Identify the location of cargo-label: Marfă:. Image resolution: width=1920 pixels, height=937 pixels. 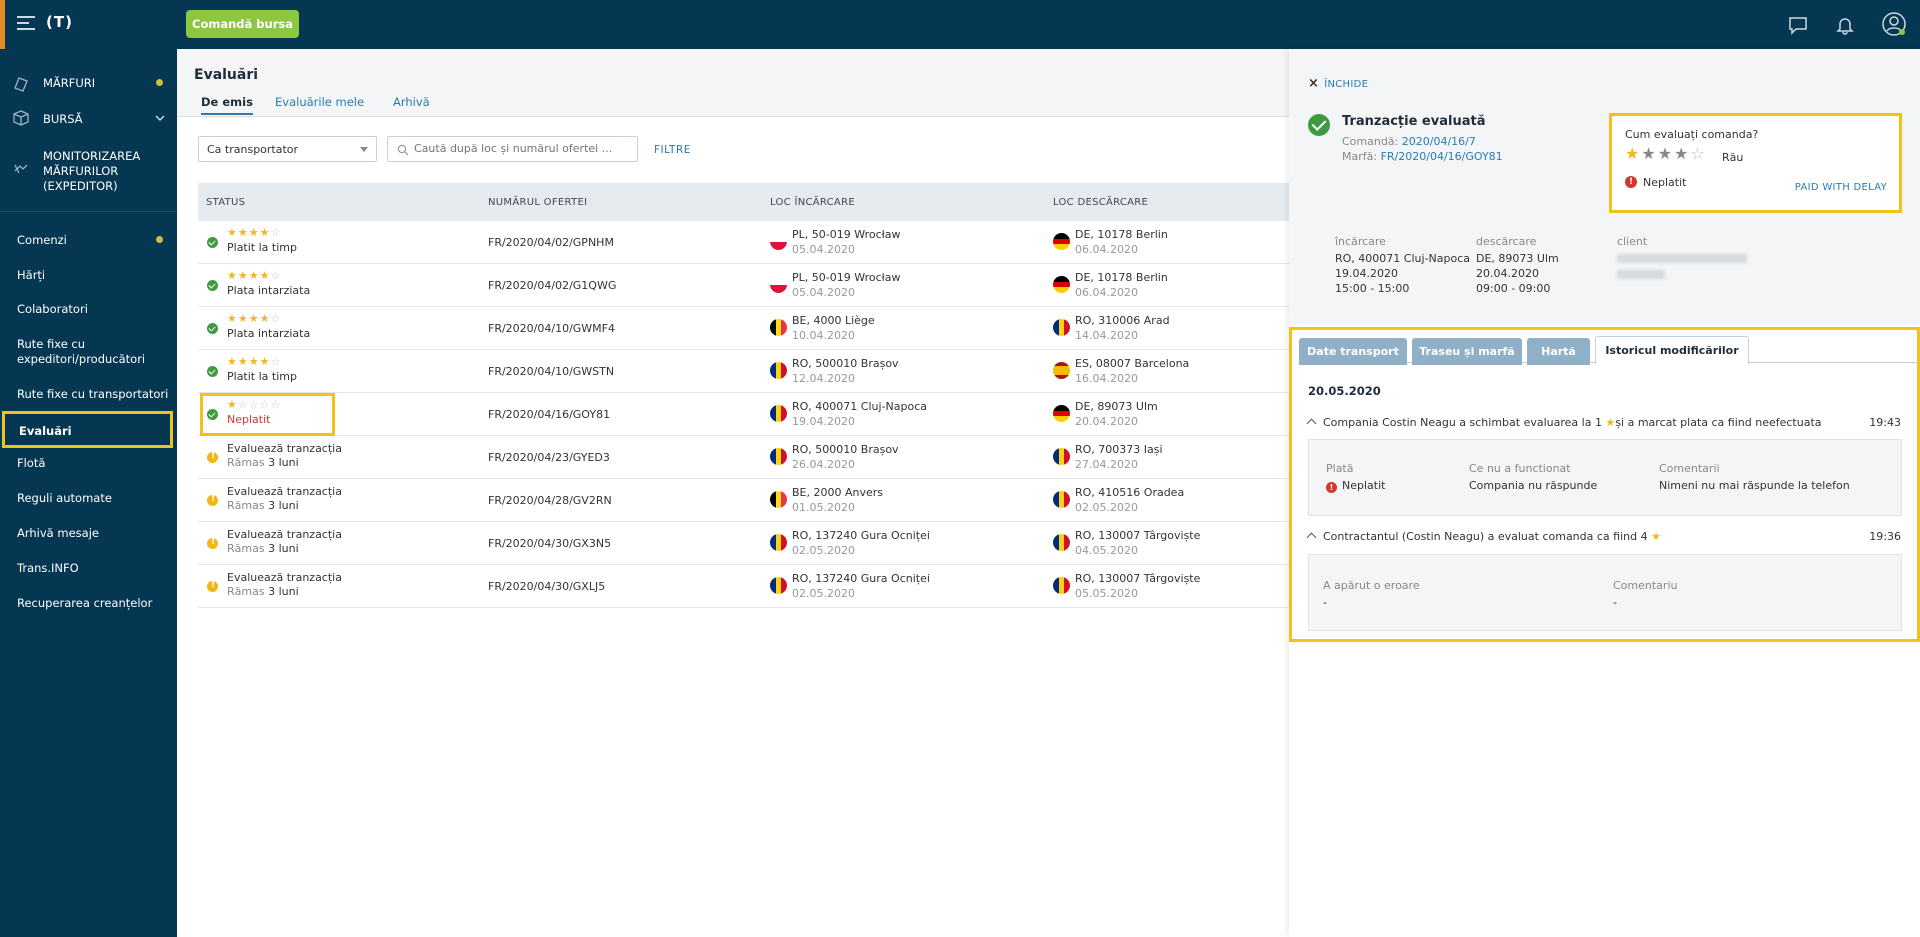
(1360, 156).